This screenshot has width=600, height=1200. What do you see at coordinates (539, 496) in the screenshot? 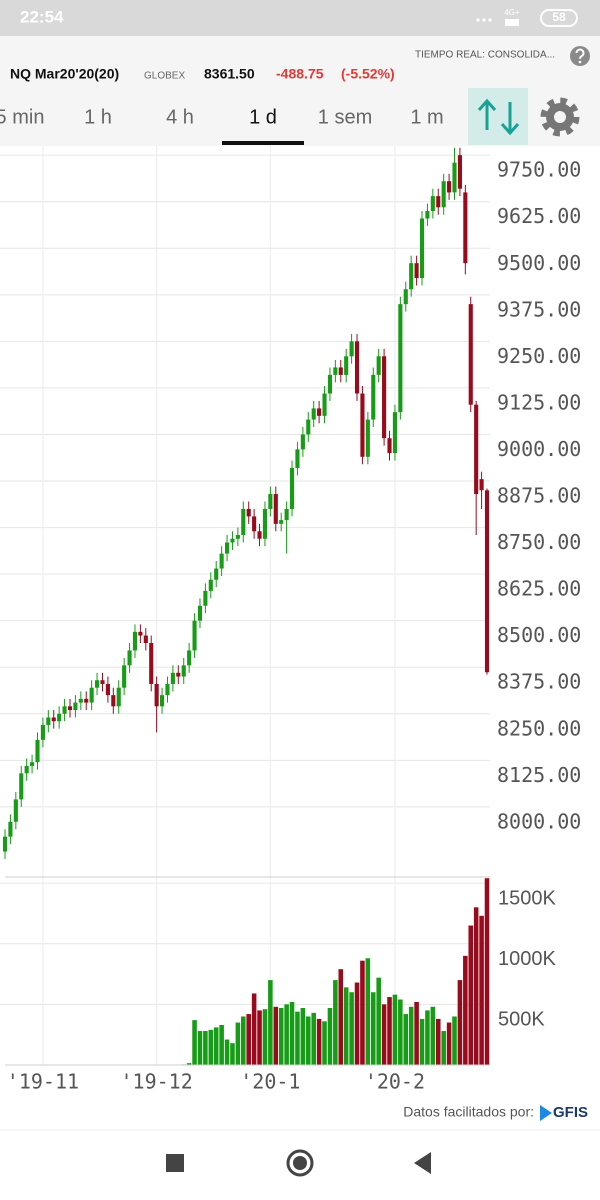
I see `y-tick-label: 8875.00` at bounding box center [539, 496].